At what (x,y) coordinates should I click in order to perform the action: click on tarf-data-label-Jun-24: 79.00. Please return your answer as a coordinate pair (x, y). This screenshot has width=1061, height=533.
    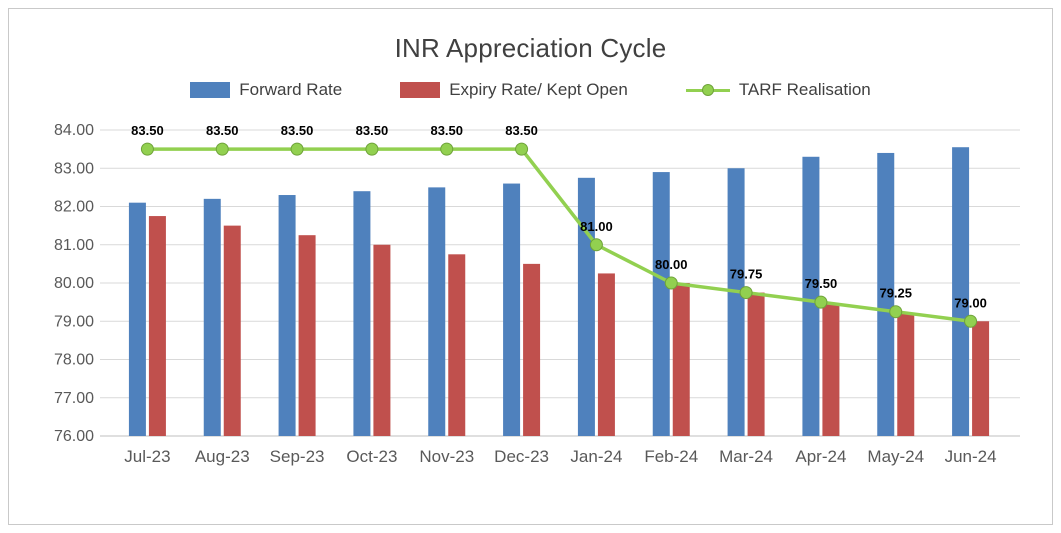
    Looking at the image, I should click on (970, 302).